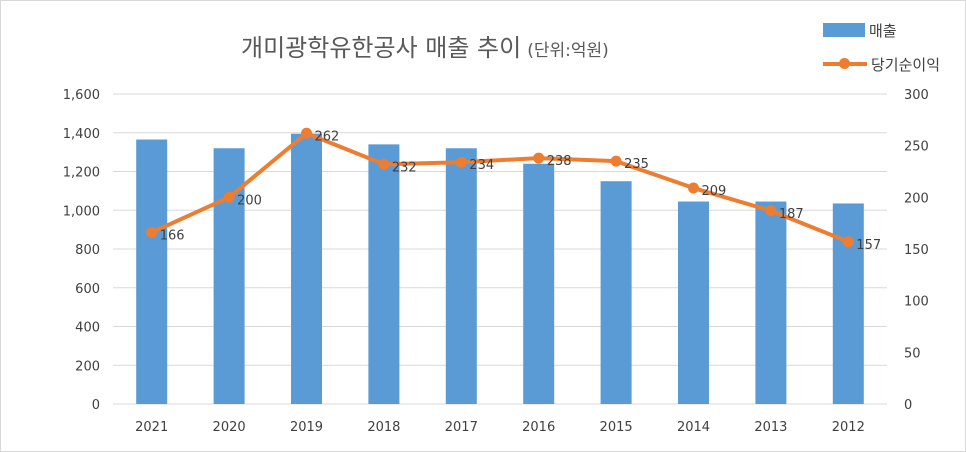 The image size is (966, 452). Describe the element at coordinates (151, 427) in the screenshot. I see `x-tick-label: 2021` at that location.